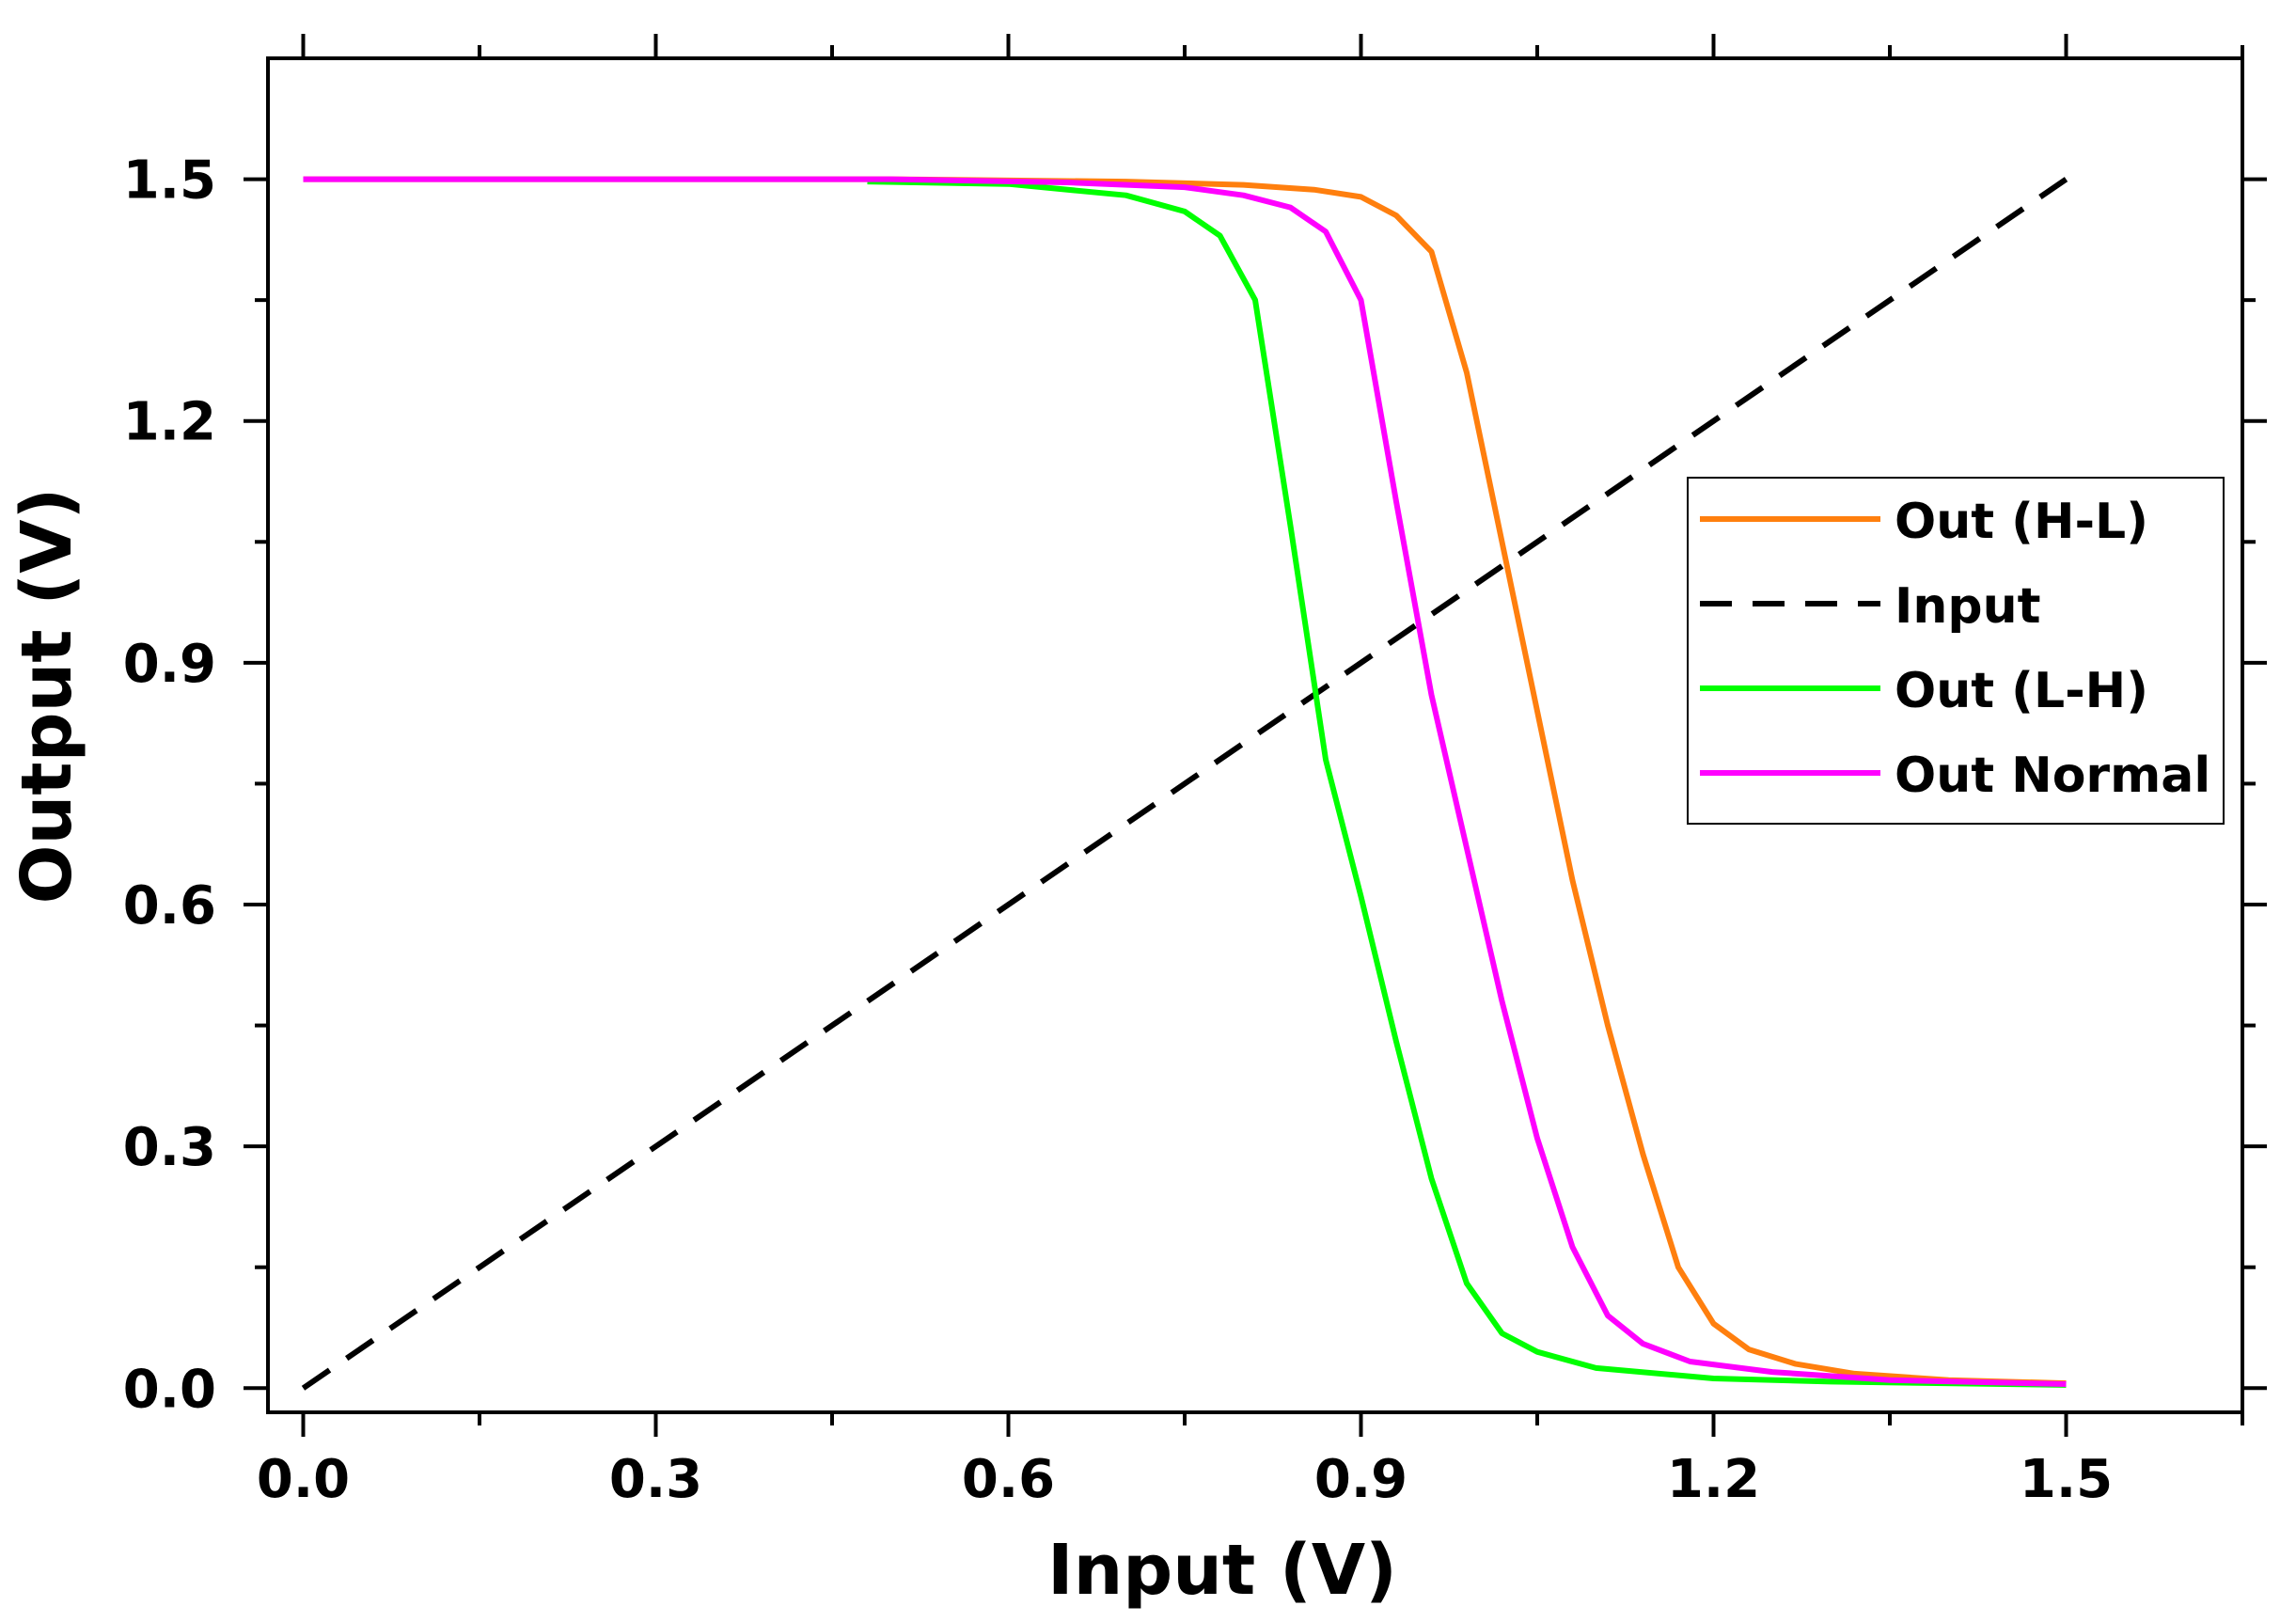 This screenshot has height=1622, width=2296. I want to click on legend-label: Out (H-L), so click(2022, 522).